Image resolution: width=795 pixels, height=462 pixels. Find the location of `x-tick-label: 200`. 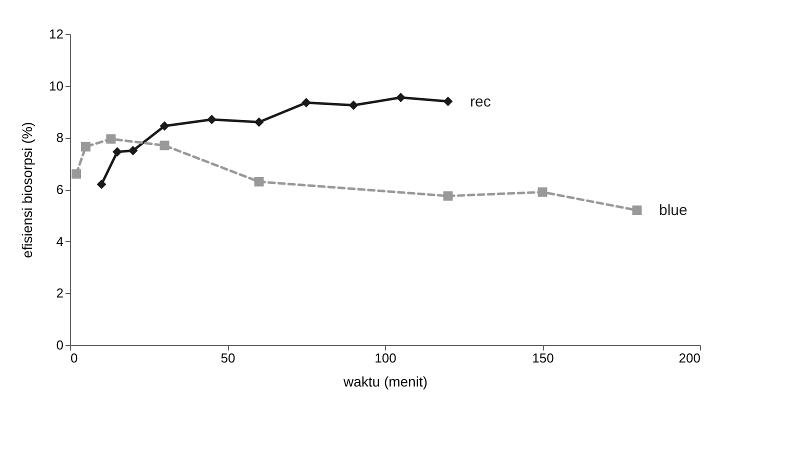

x-tick-label: 200 is located at coordinates (689, 358).